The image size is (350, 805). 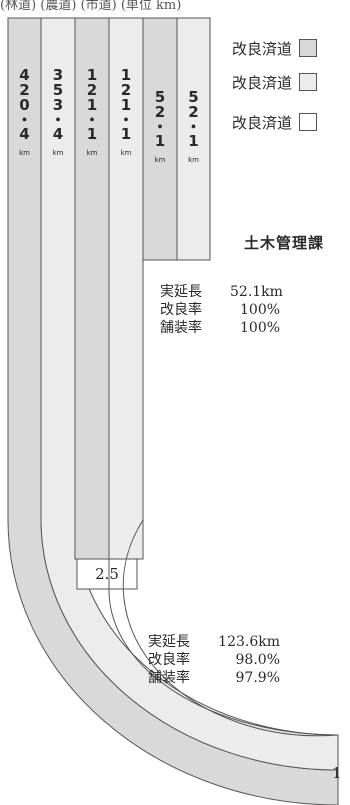 I want to click on bar-value-char: 0, so click(x=24, y=105).